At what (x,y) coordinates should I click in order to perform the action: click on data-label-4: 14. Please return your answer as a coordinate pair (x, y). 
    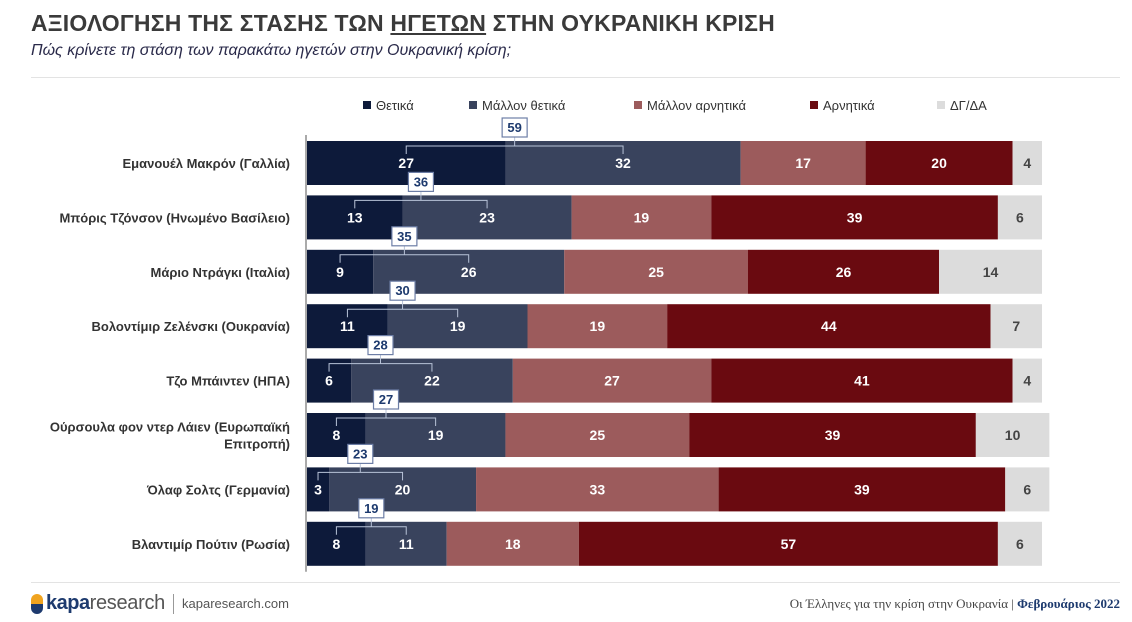
    Looking at the image, I should click on (991, 272).